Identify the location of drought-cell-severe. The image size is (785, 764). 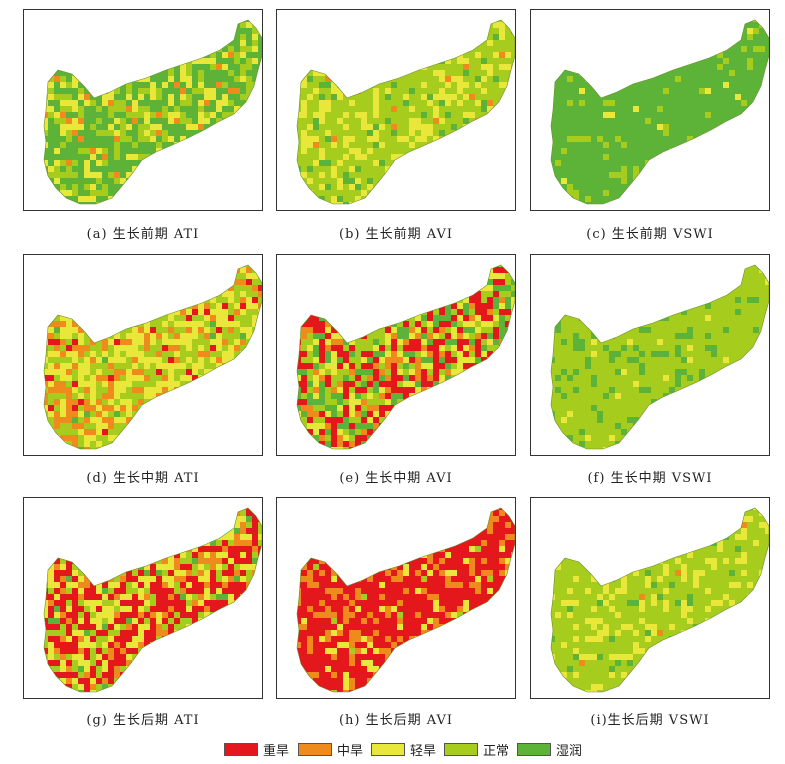
(93, 324).